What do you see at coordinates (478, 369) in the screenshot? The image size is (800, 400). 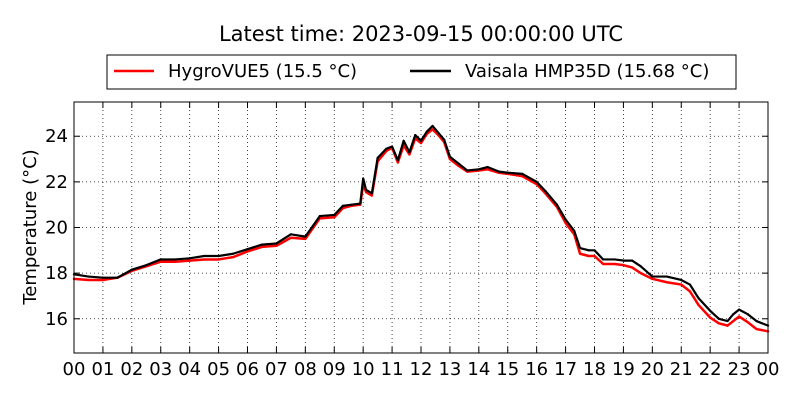 I see `x-tick-label: 14` at bounding box center [478, 369].